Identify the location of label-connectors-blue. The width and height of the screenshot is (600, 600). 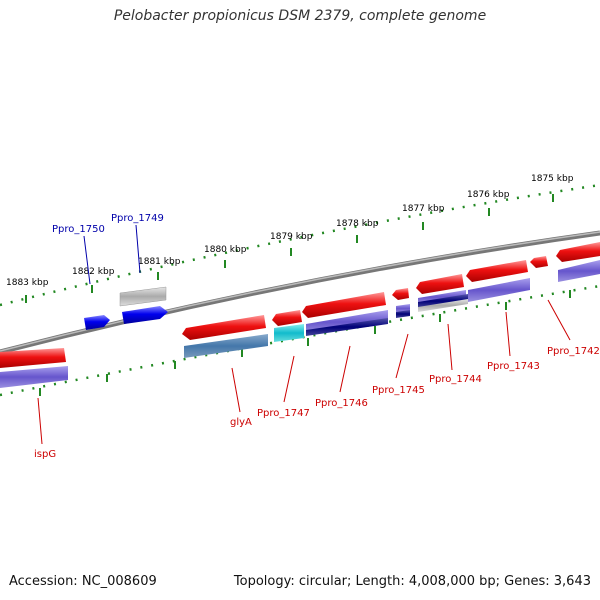
(112, 254).